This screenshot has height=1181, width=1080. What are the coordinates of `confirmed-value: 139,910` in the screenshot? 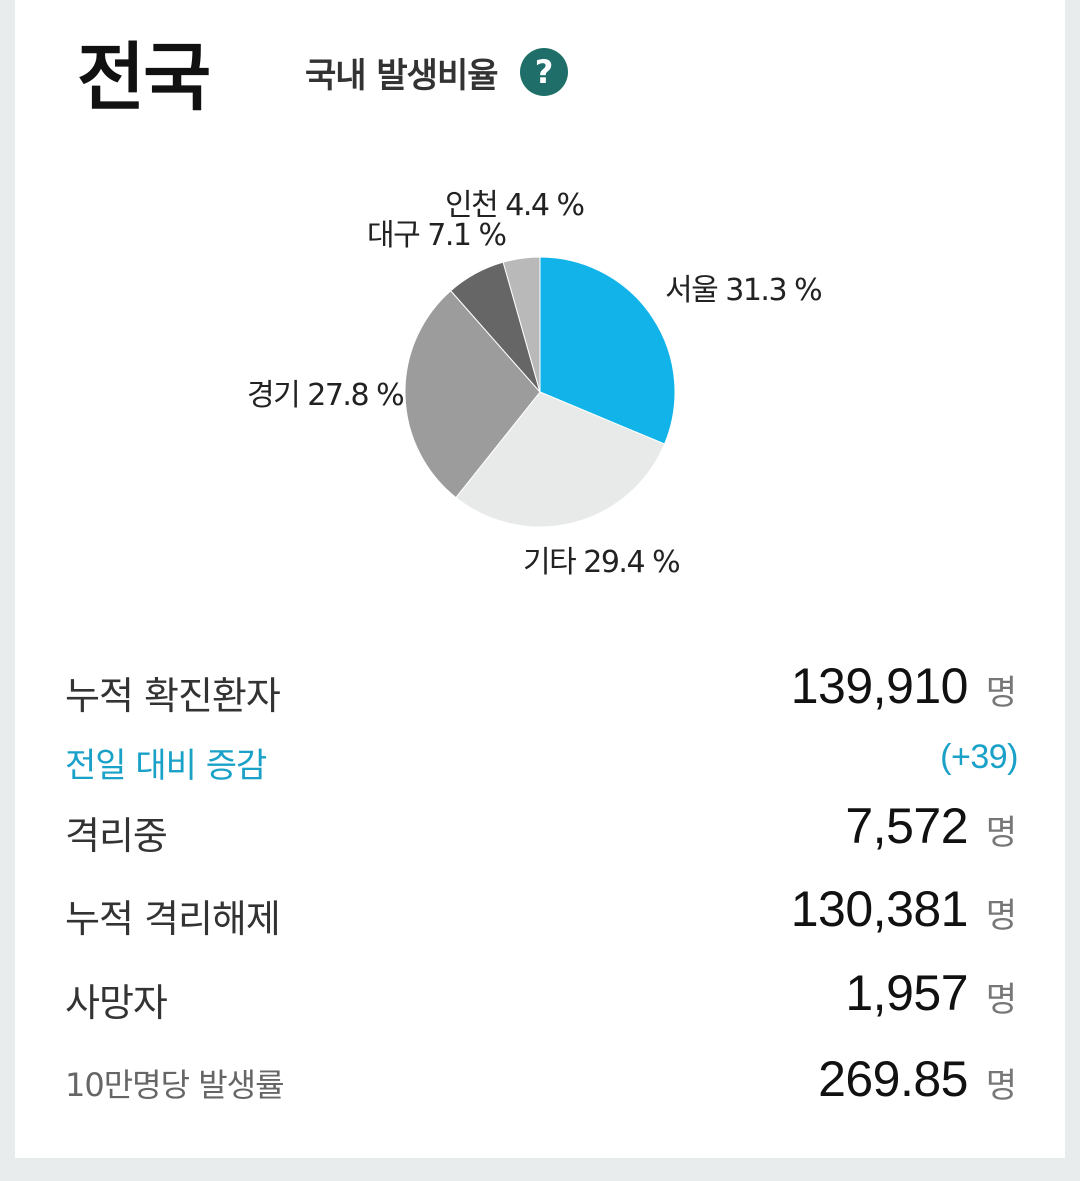 It's located at (879, 686).